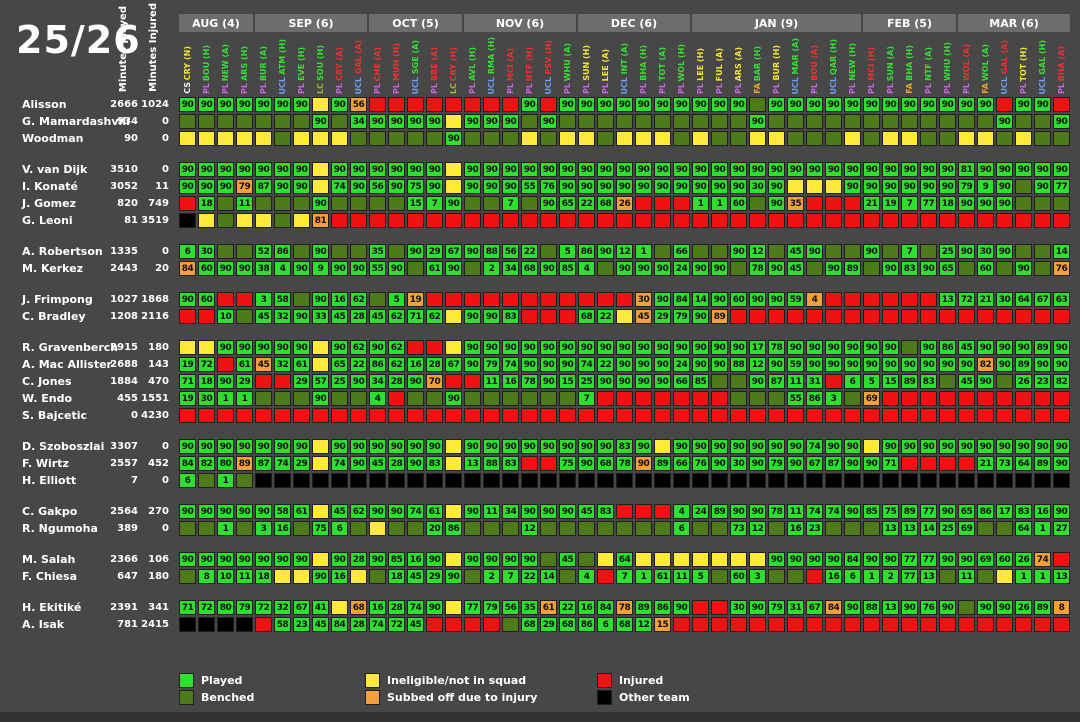 This screenshot has width=1080, height=722. I want to click on match-cell: 80, so click(225, 463).